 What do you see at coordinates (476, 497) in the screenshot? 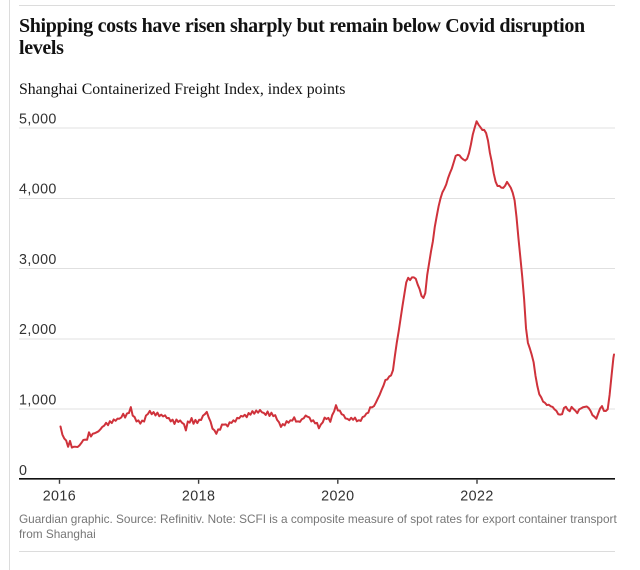
I see `svg-text: 2022` at bounding box center [476, 497].